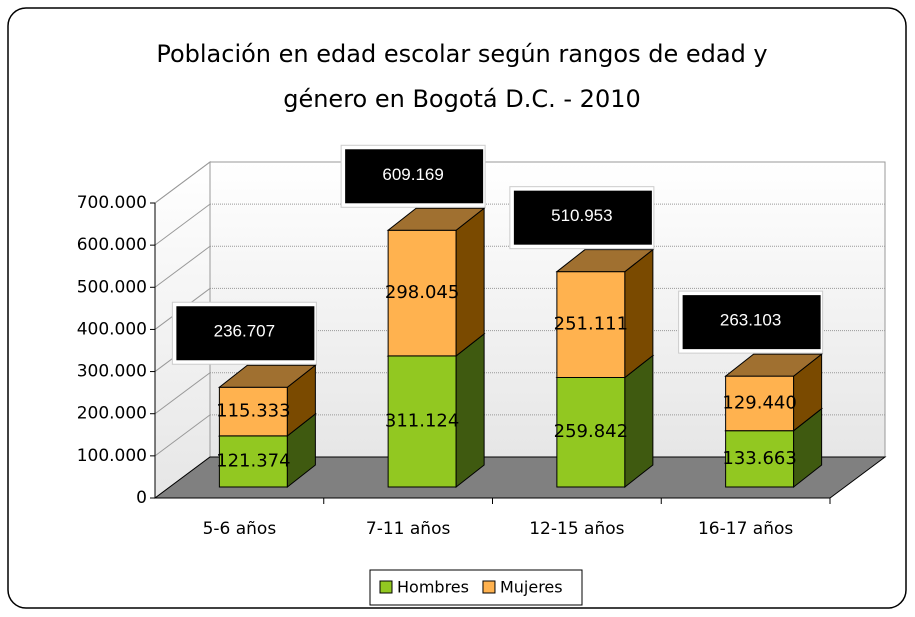  Describe the element at coordinates (745, 529) in the screenshot. I see `x-tick-label: 16-17 años` at that location.